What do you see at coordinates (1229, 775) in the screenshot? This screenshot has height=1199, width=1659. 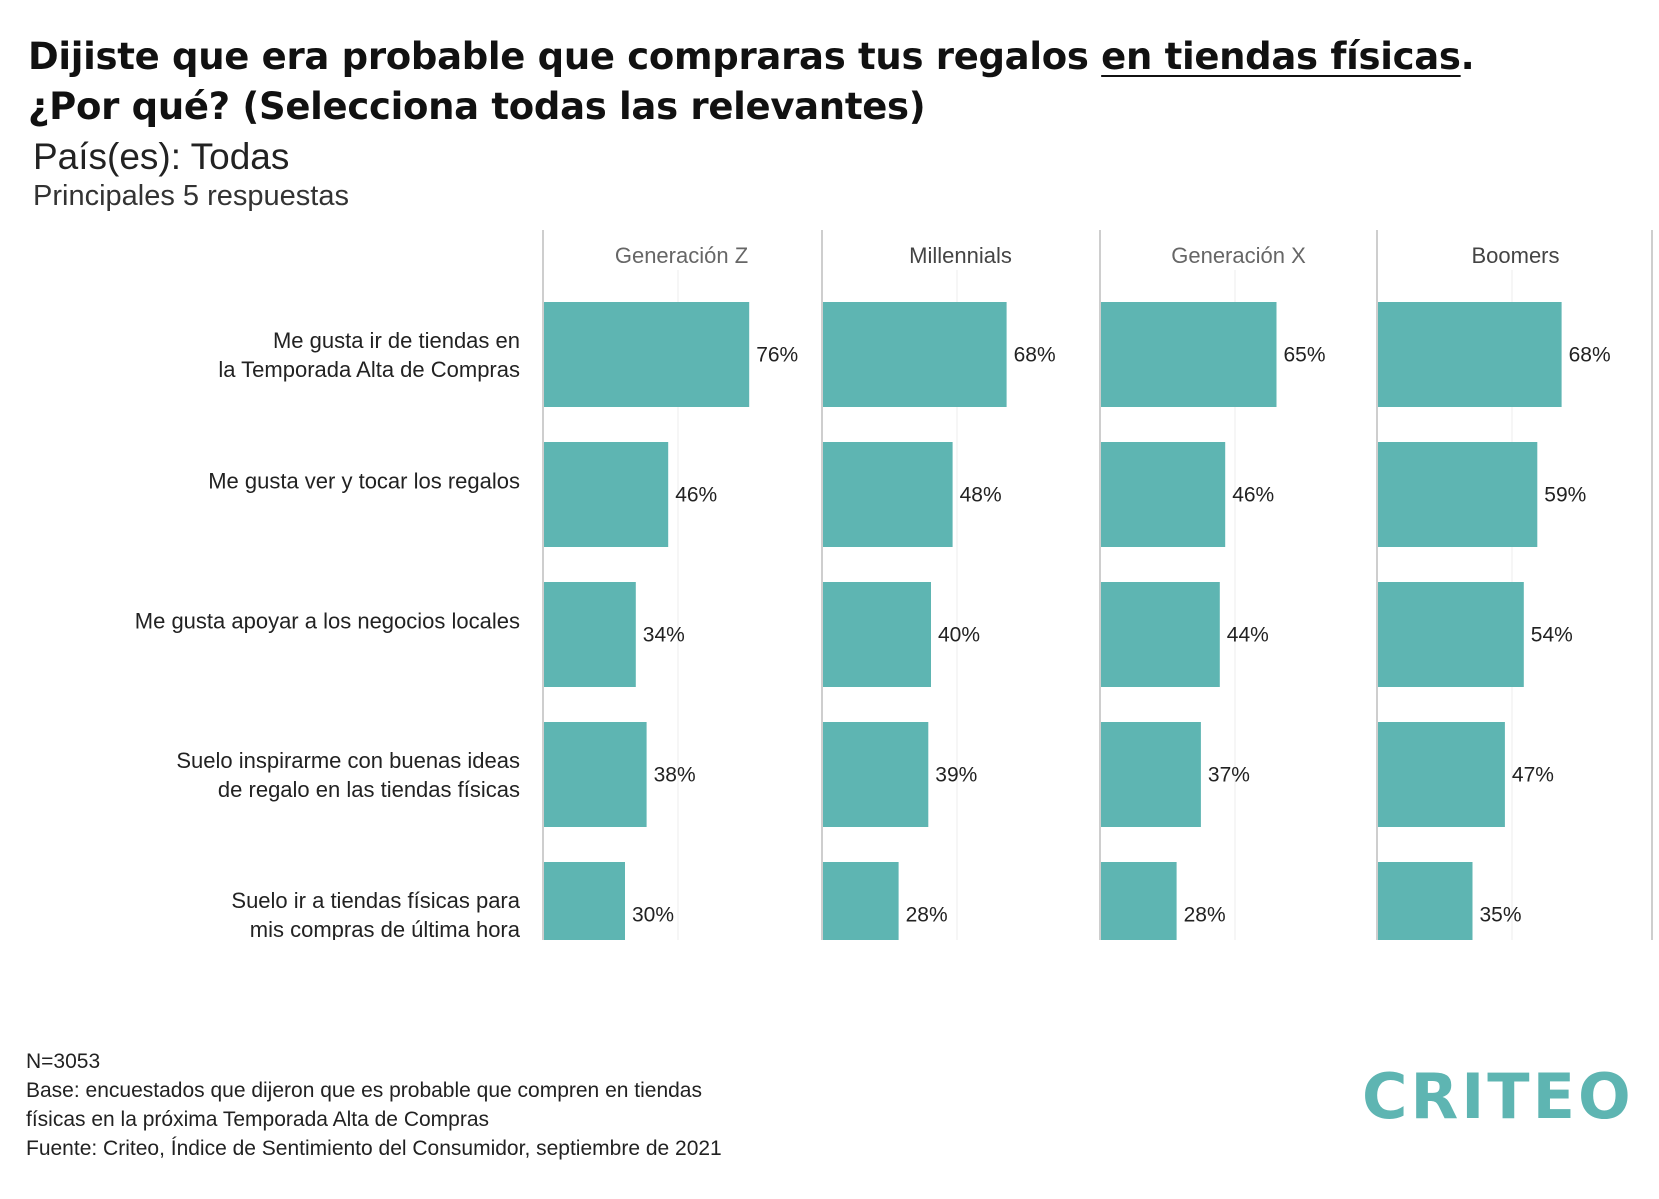 I see `data-label: 37%` at bounding box center [1229, 775].